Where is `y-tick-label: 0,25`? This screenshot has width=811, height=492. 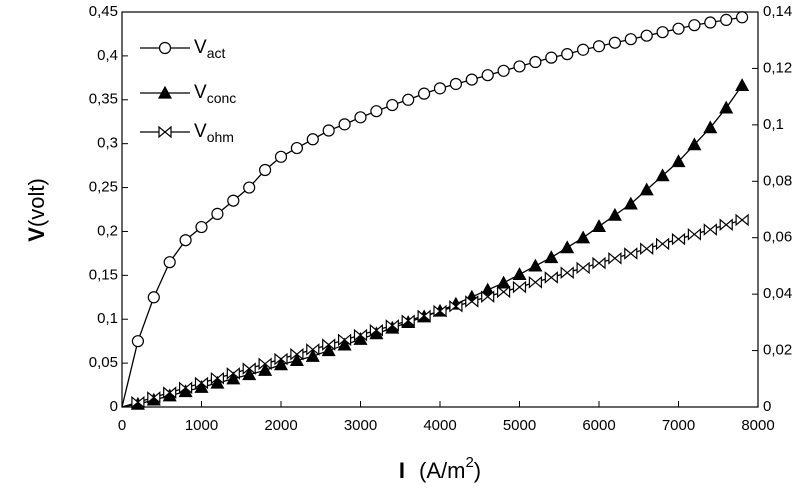
y-tick-label: 0,25 is located at coordinates (103, 187).